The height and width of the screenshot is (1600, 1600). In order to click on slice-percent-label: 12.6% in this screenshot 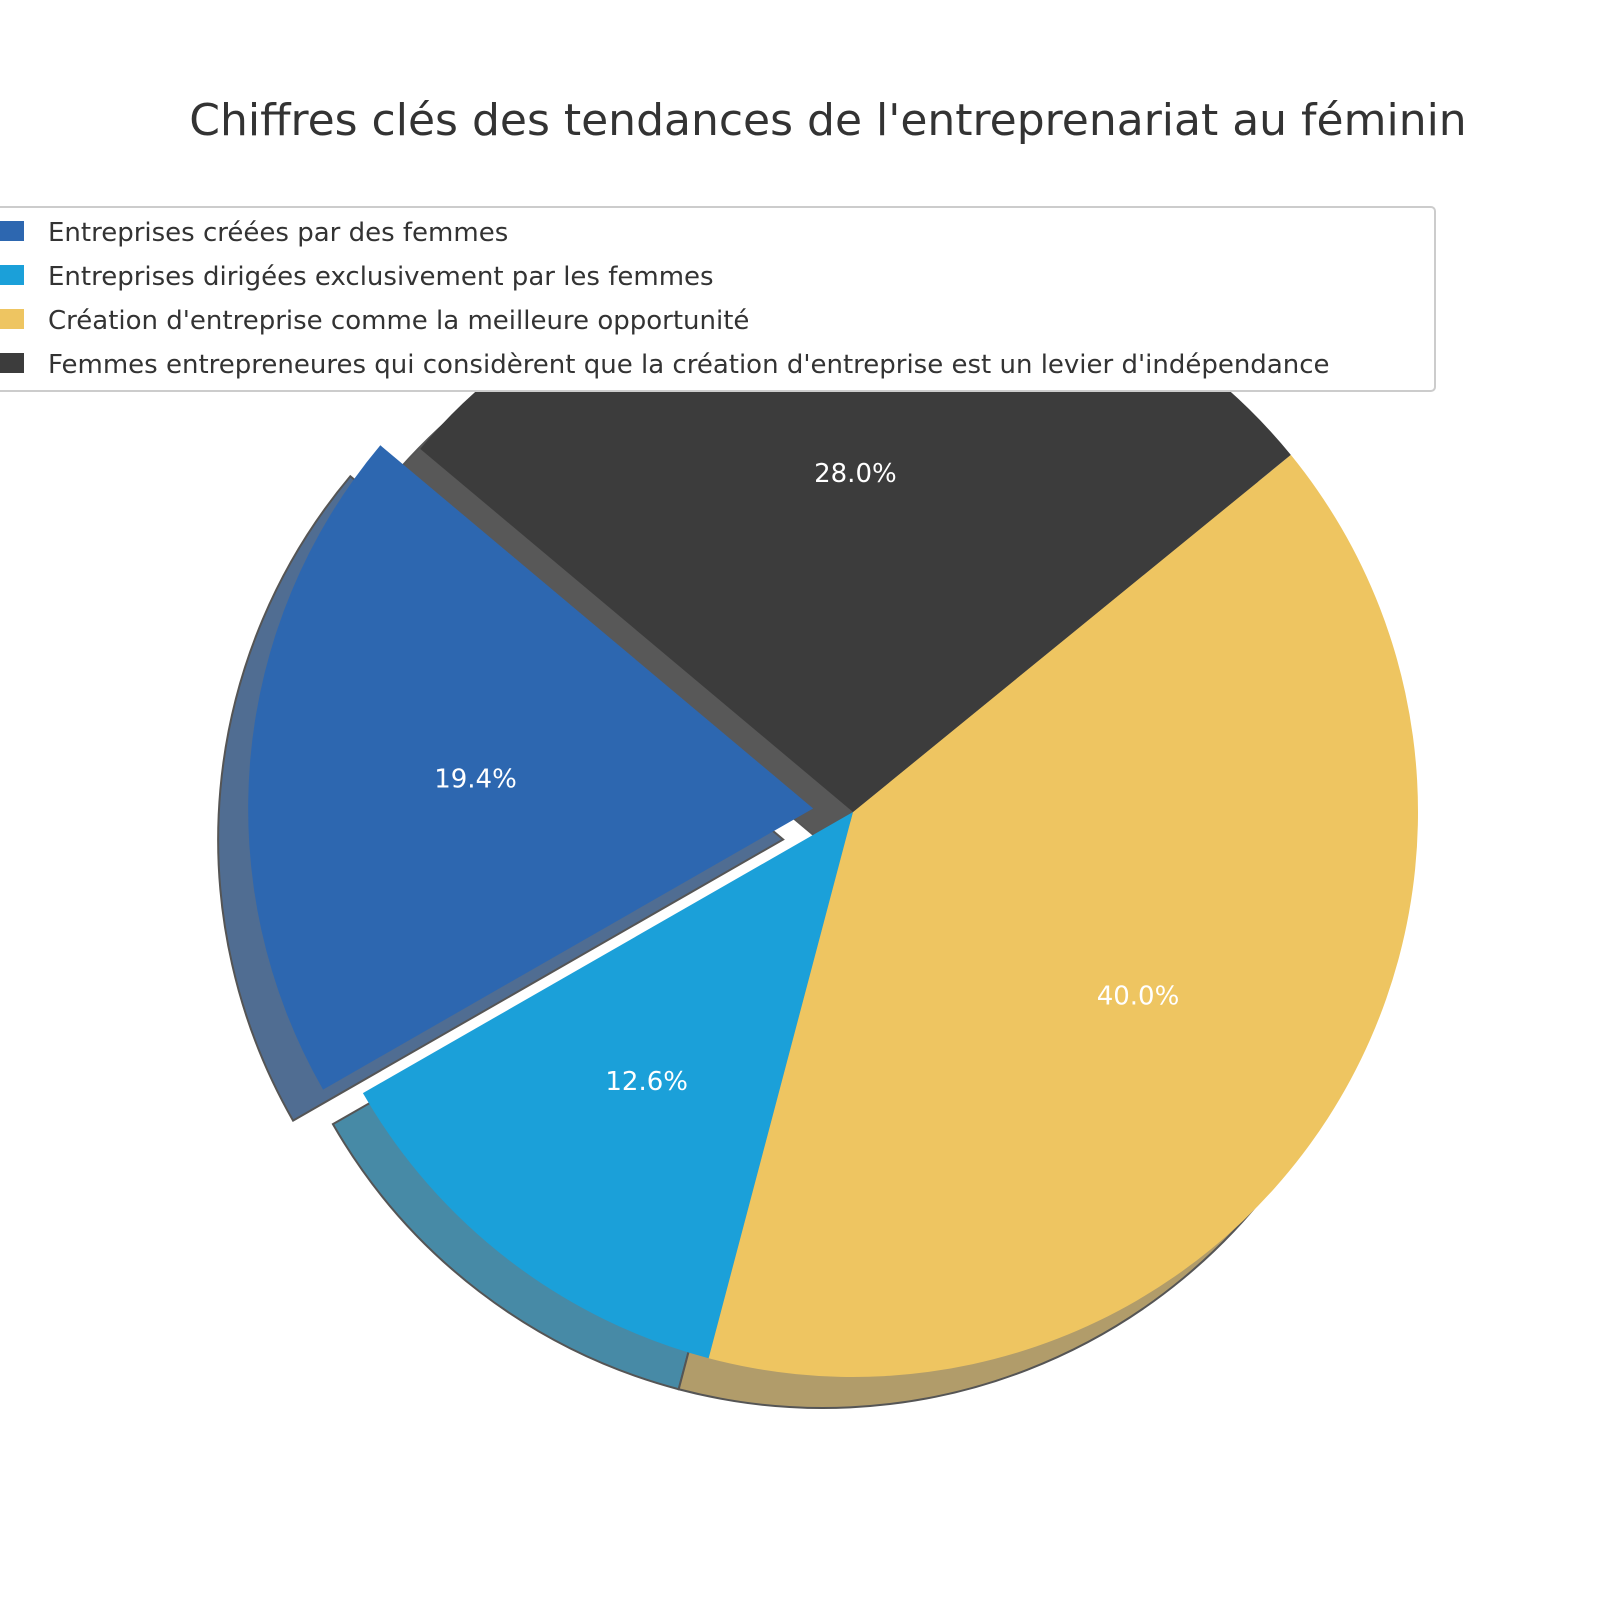, I will do `click(646, 1082)`.